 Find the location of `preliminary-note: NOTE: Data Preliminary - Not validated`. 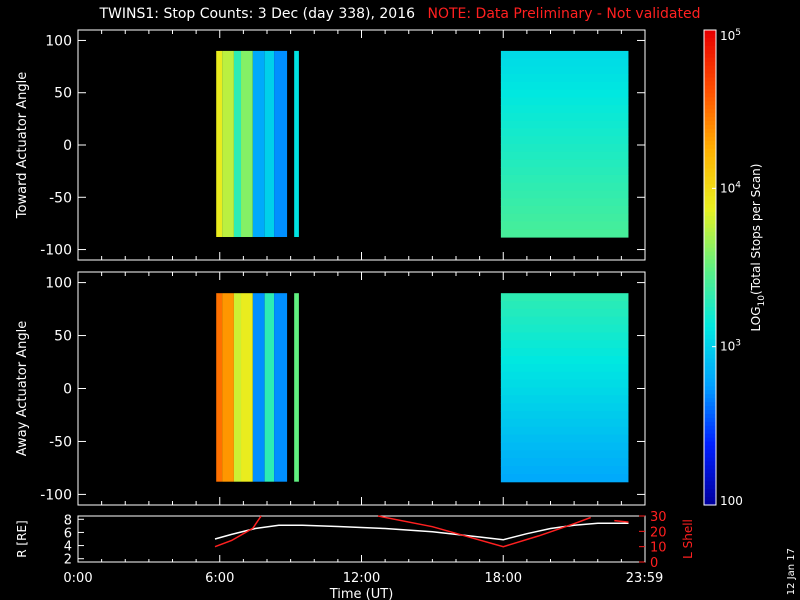

preliminary-note: NOTE: Data Preliminary - Not validated is located at coordinates (564, 14).